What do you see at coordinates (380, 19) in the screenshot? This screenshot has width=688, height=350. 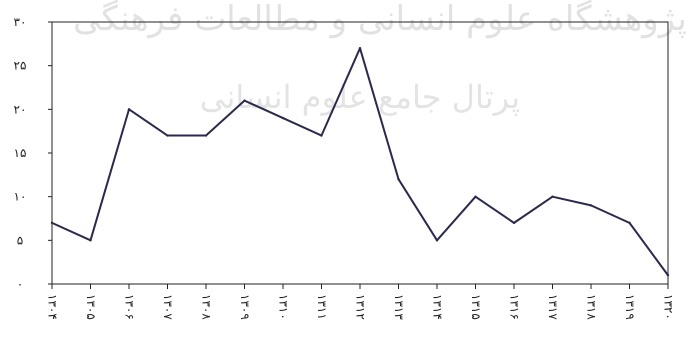 I see `watermark-line-1: پژوهشگاه علوم انسانی و مطالعات فرهنگی` at bounding box center [380, 19].